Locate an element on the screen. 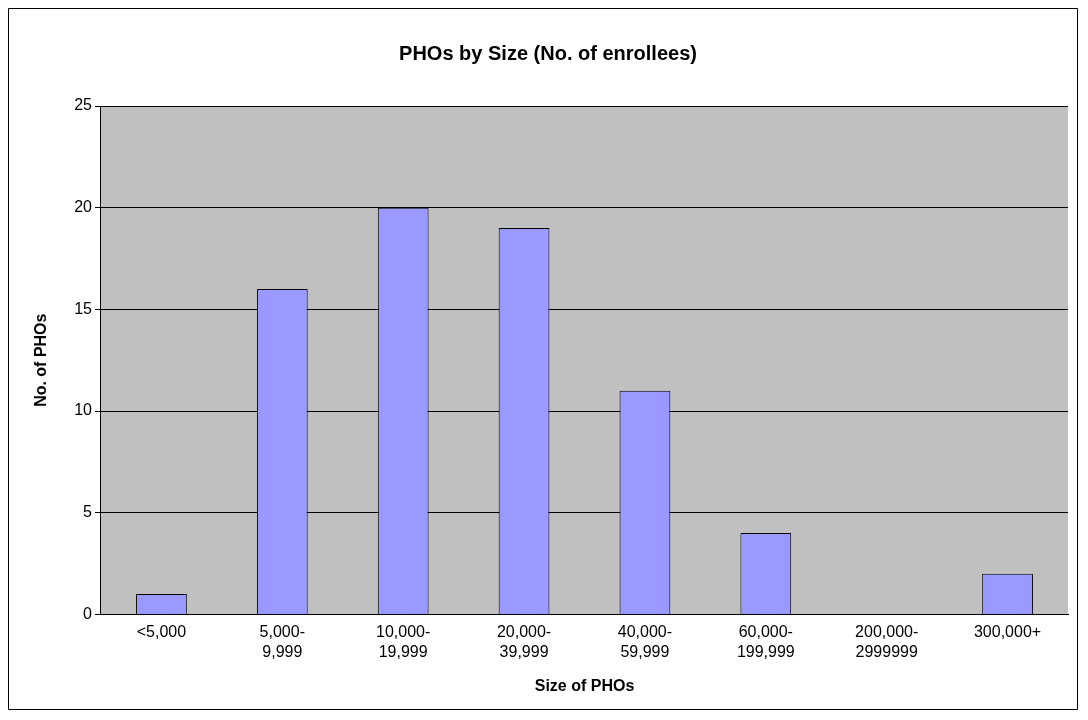  x-tick-label: 300,000+ is located at coordinates (1007, 632).